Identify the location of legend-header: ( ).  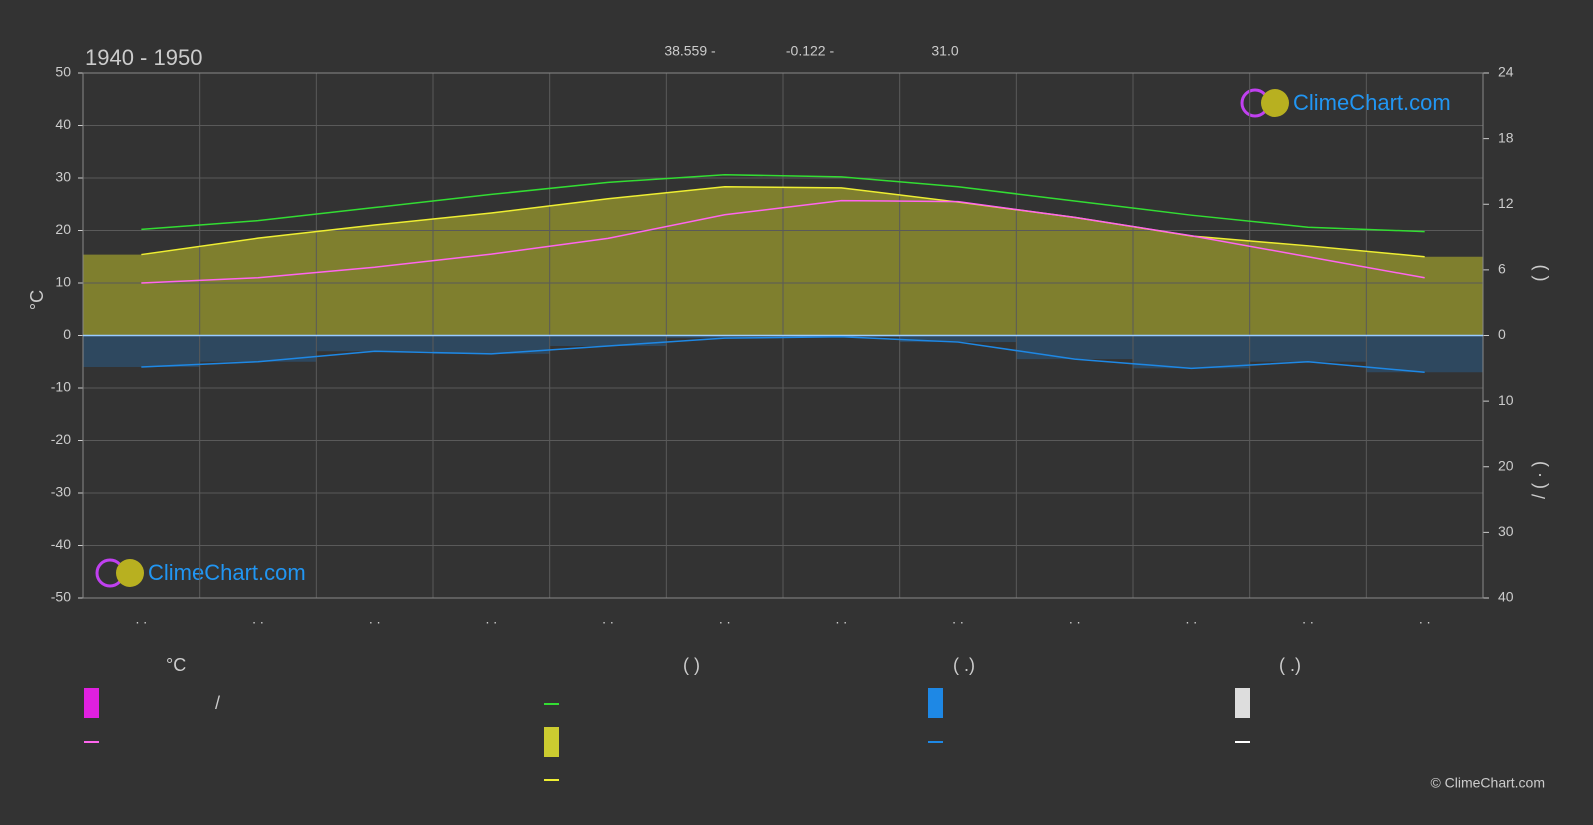
(691, 665).